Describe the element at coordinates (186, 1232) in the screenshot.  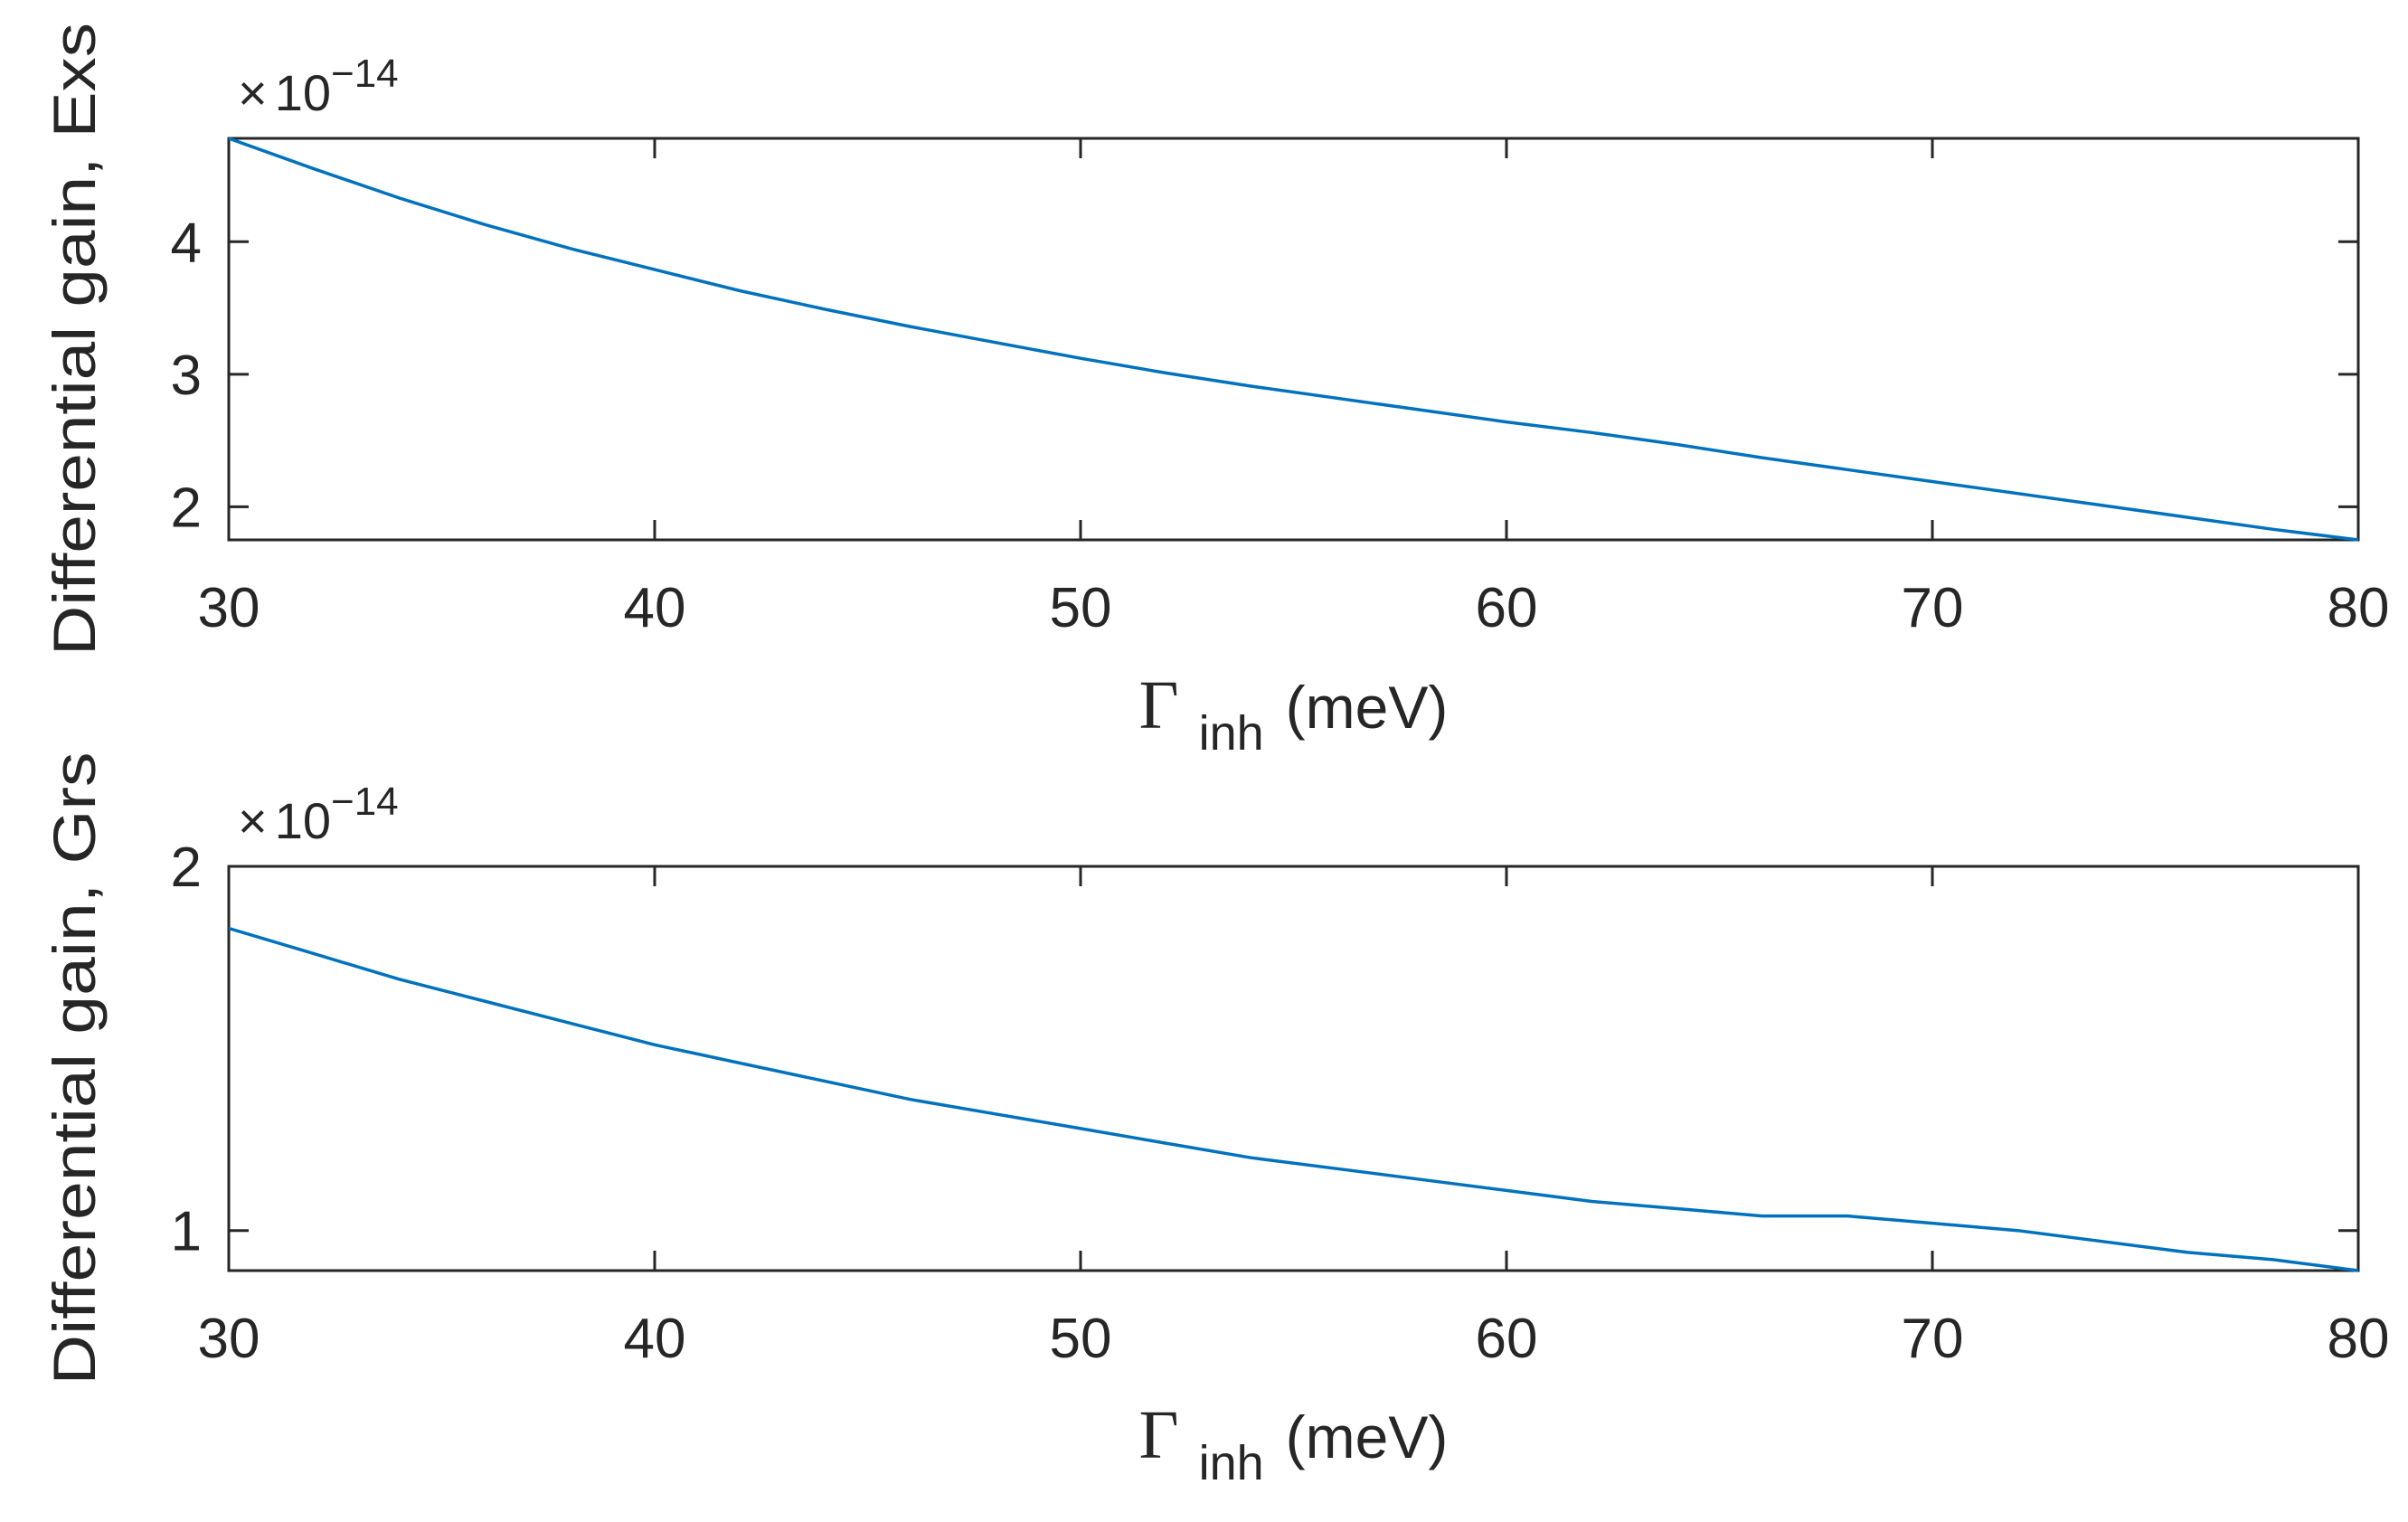
I see `y-tick-label: 1` at that location.